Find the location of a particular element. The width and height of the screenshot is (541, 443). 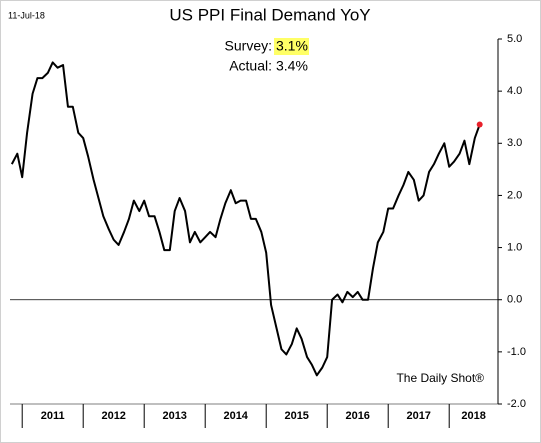

y-tick-label: -1.0 is located at coordinates (516, 352).